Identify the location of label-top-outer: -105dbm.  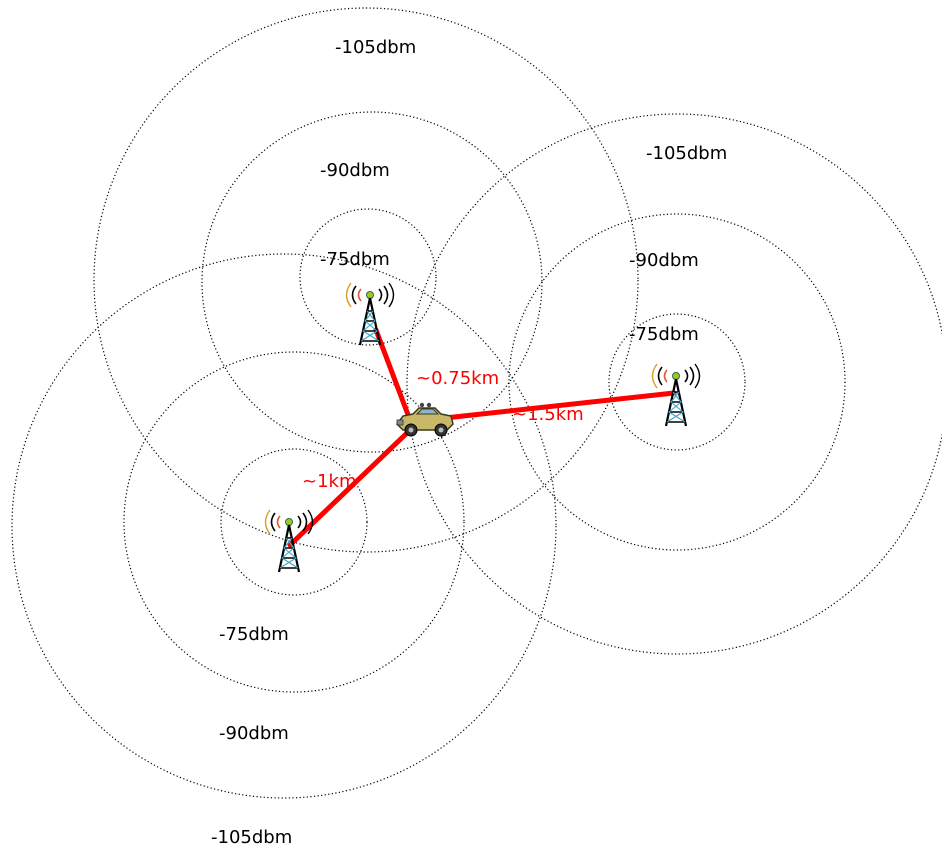
(375, 47).